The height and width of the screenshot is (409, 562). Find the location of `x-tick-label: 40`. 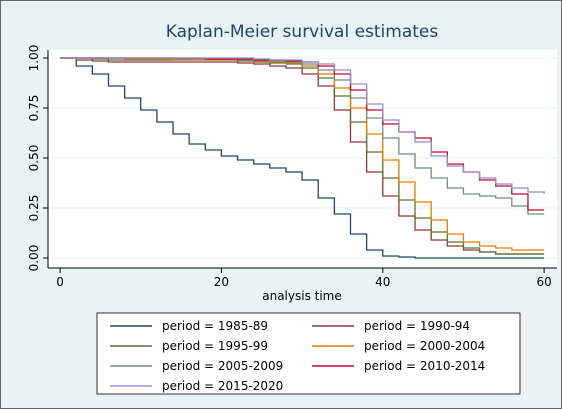

x-tick-label: 40 is located at coordinates (382, 282).